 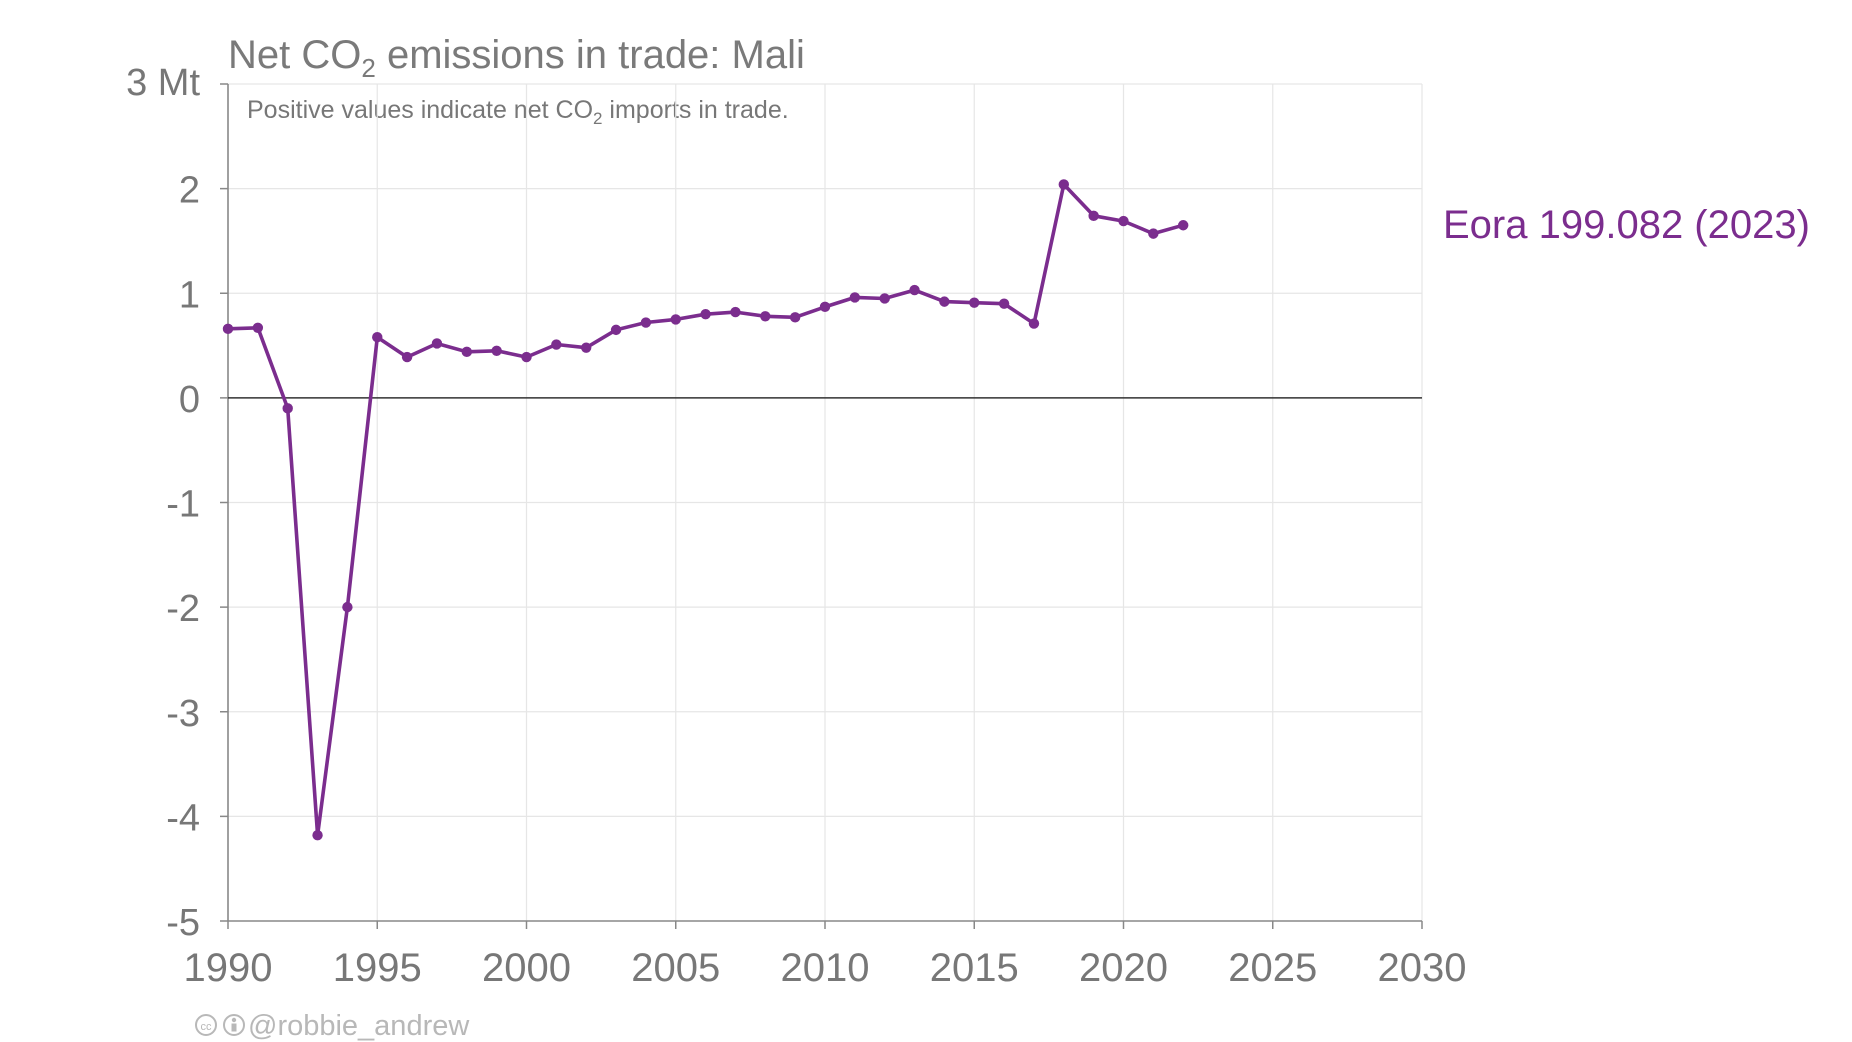 What do you see at coordinates (359, 1026) in the screenshot?
I see `credit-text: @robbie_andrew` at bounding box center [359, 1026].